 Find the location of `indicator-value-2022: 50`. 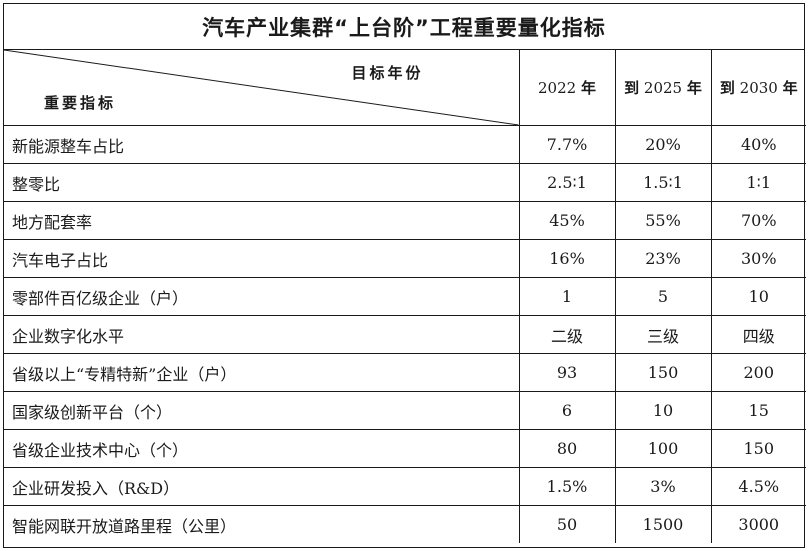

indicator-value-2022: 50 is located at coordinates (567, 524).